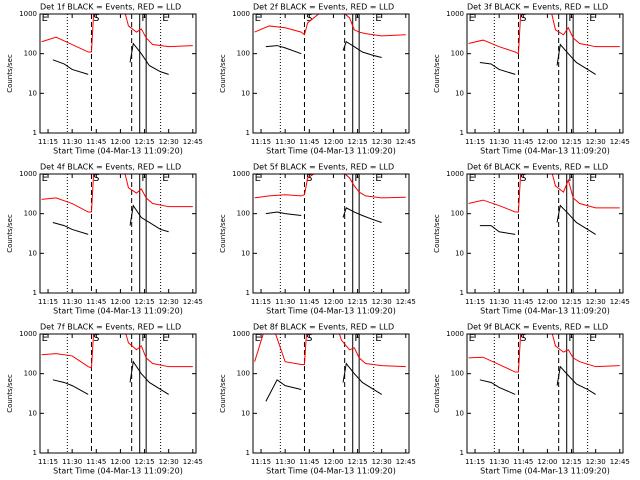  What do you see at coordinates (48, 462) in the screenshot?
I see `x-tick-label: 11:15` at bounding box center [48, 462].